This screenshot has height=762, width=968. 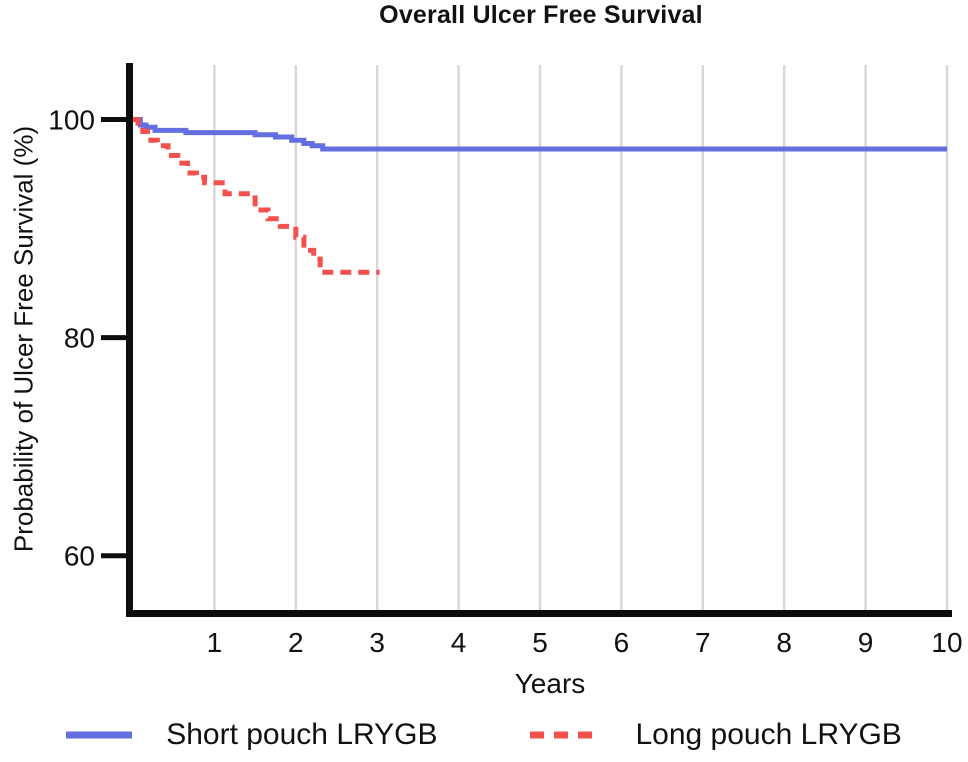 I want to click on x-tick-label-2: 2, so click(x=296, y=642).